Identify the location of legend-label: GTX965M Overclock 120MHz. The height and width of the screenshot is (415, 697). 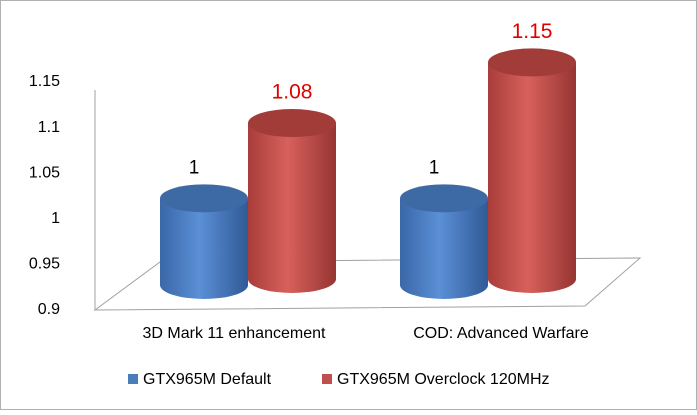
(443, 379).